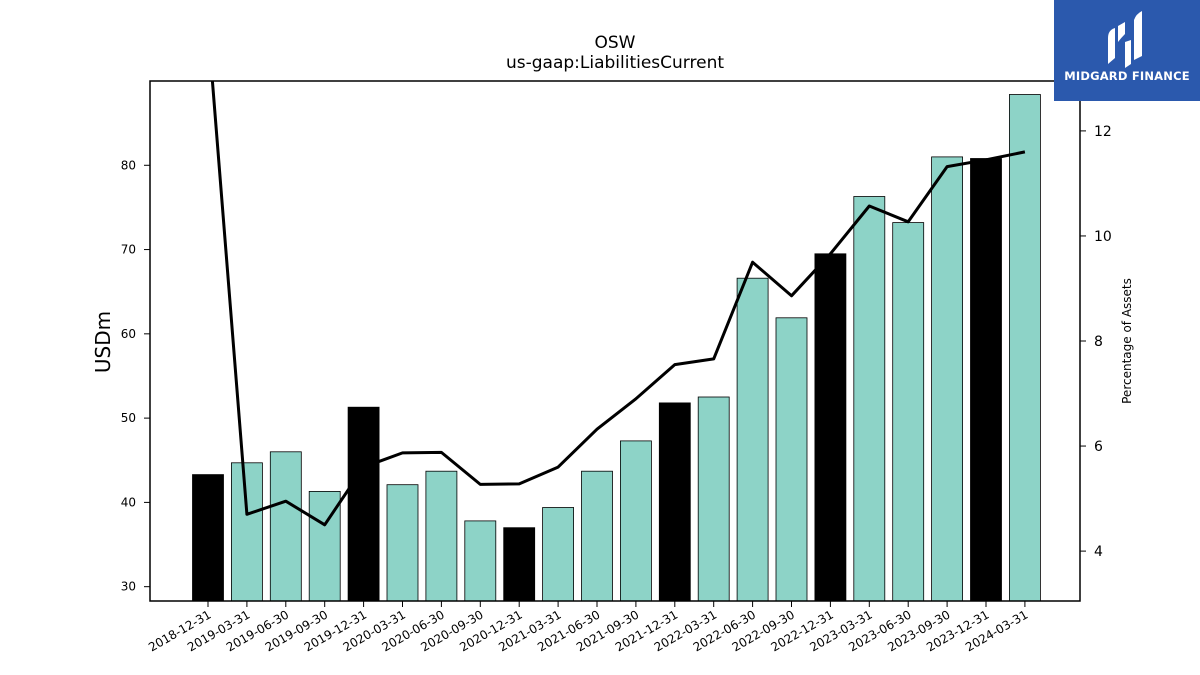 This screenshot has height=675, width=1200. Describe the element at coordinates (1127, 341) in the screenshot. I see `y-axis-right-label: Percentage of Assets` at that location.